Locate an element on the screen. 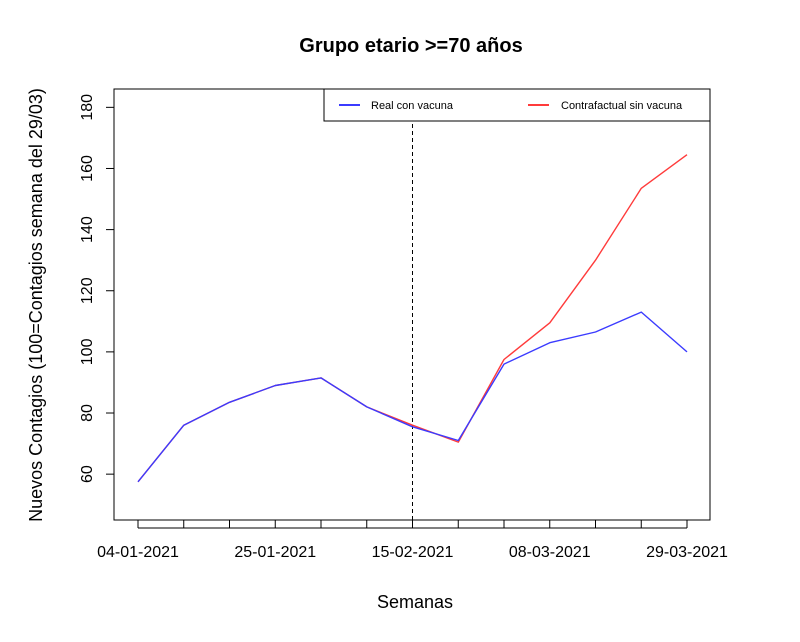 The height and width of the screenshot is (642, 800). x-tick-label: 29-03-2021 is located at coordinates (687, 552).